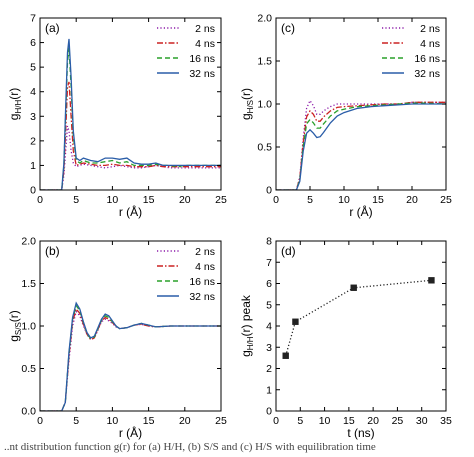  What do you see at coordinates (113, 421) in the screenshot?
I see `x-tick-label-b-2: 10` at bounding box center [113, 421].